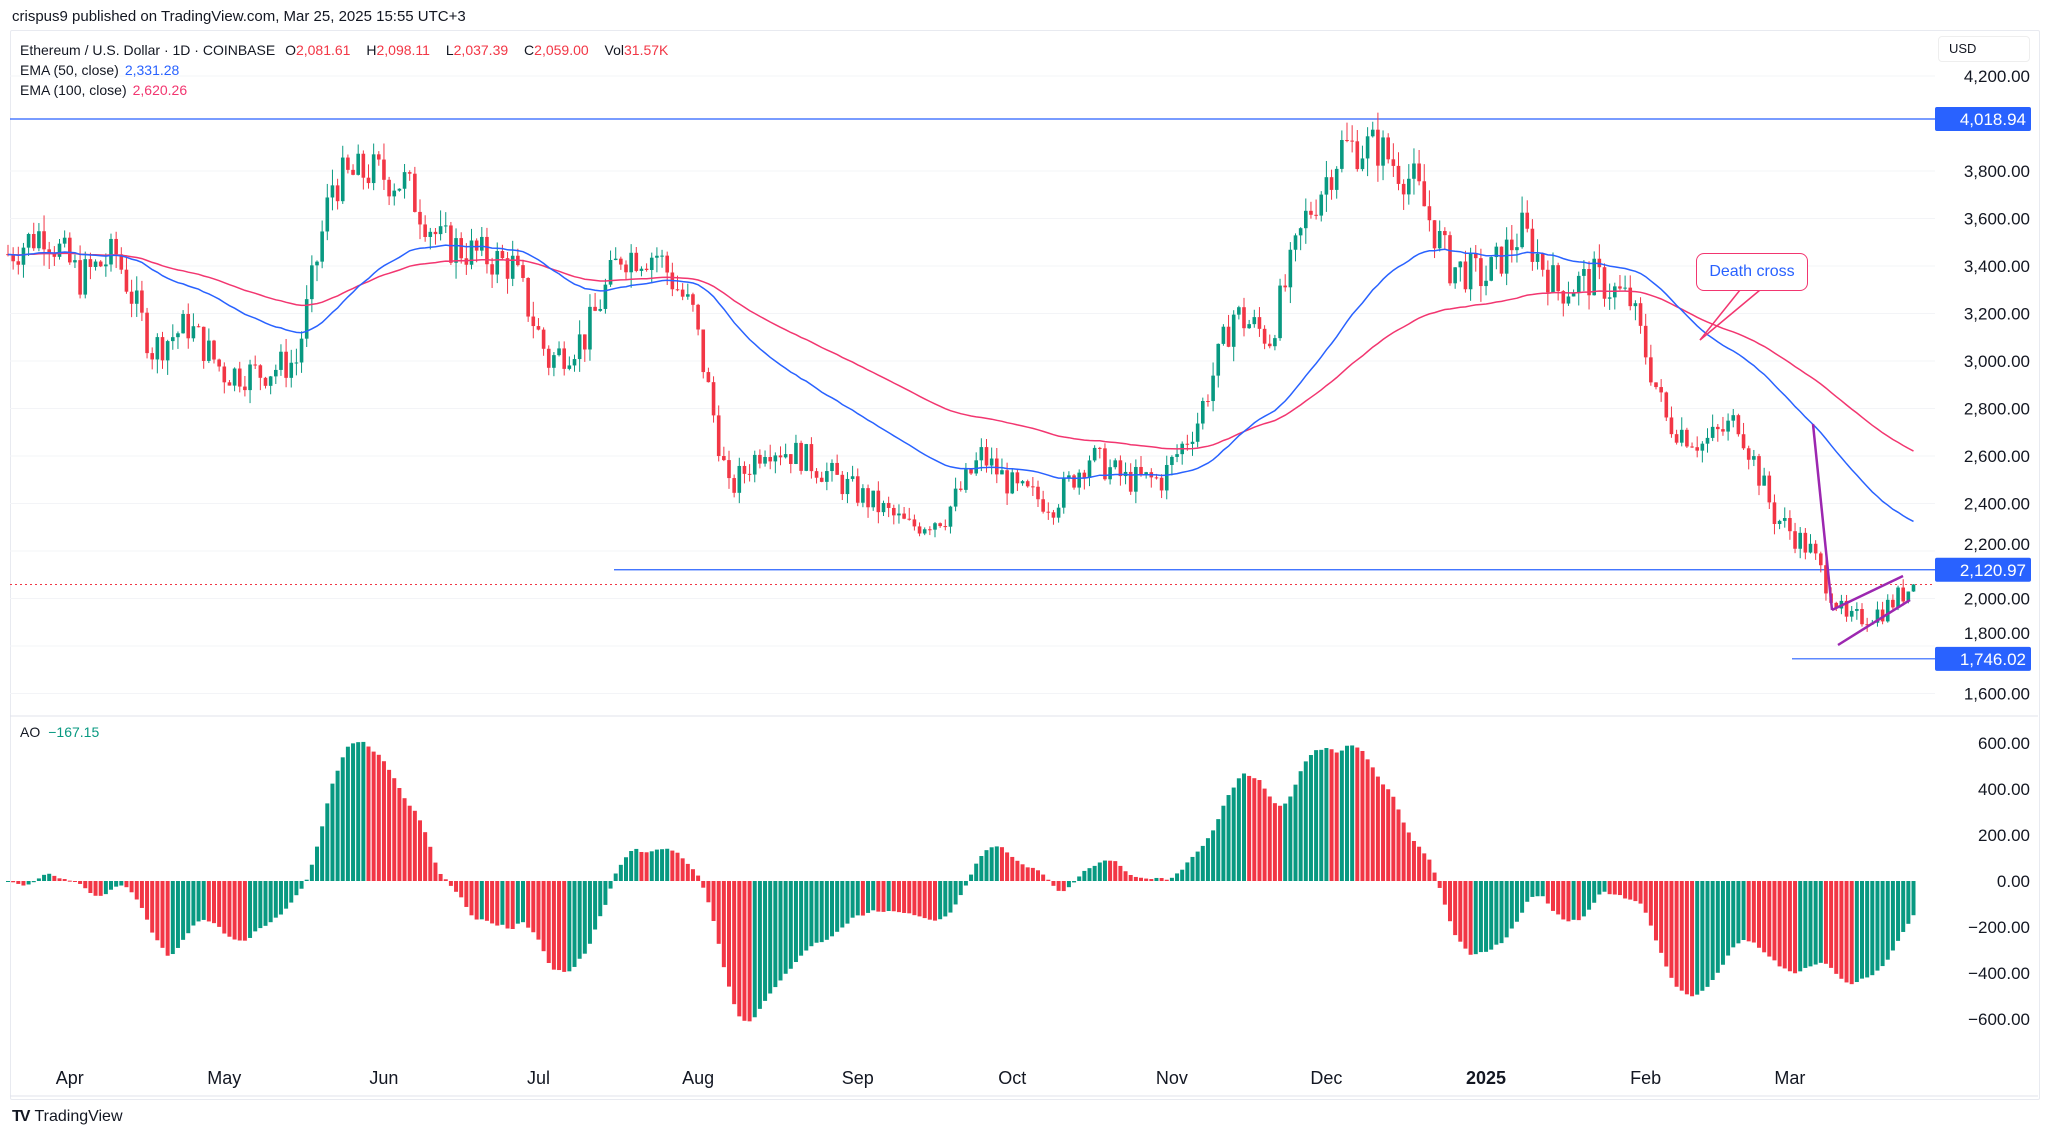 This screenshot has width=2048, height=1138. Describe the element at coordinates (67, 1117) in the screenshot. I see `tradingview-logo: TV TradingView` at that location.